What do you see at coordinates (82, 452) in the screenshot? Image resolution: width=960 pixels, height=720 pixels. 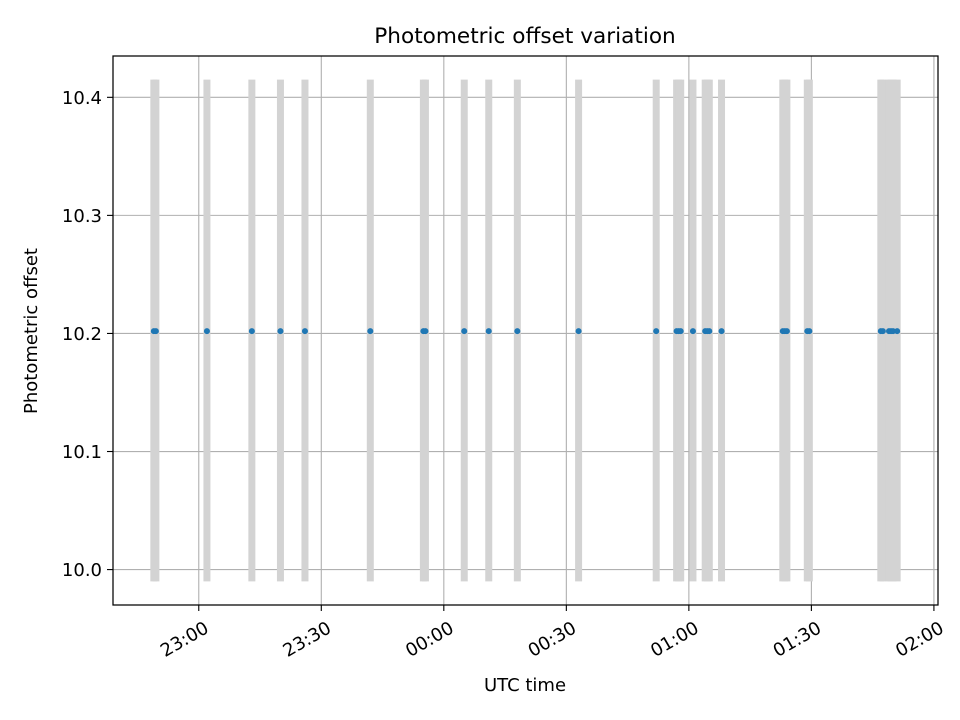 I see `y-tick-label: 10.1` at bounding box center [82, 452].